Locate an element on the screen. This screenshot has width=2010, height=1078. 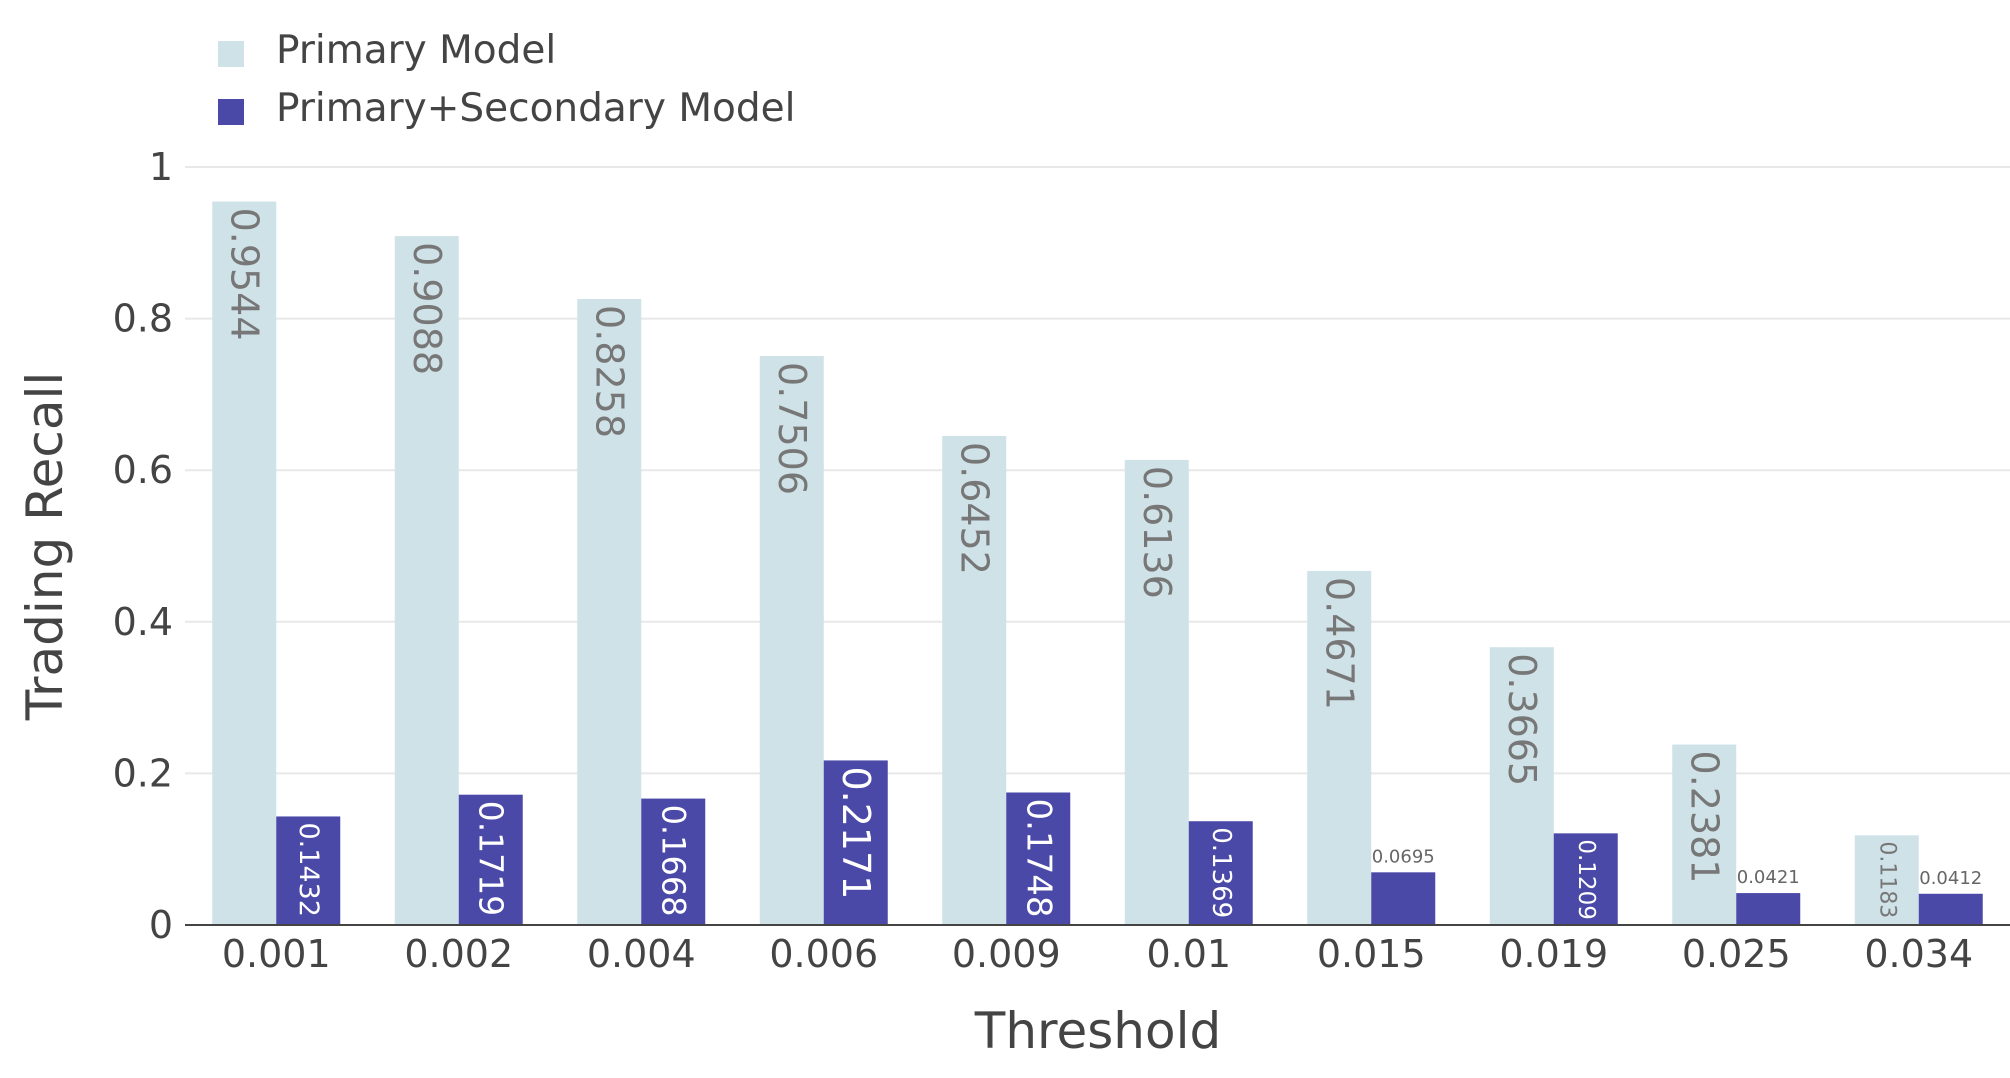
bar-value-label-primary: 0.4671 is located at coordinates (1339, 643).